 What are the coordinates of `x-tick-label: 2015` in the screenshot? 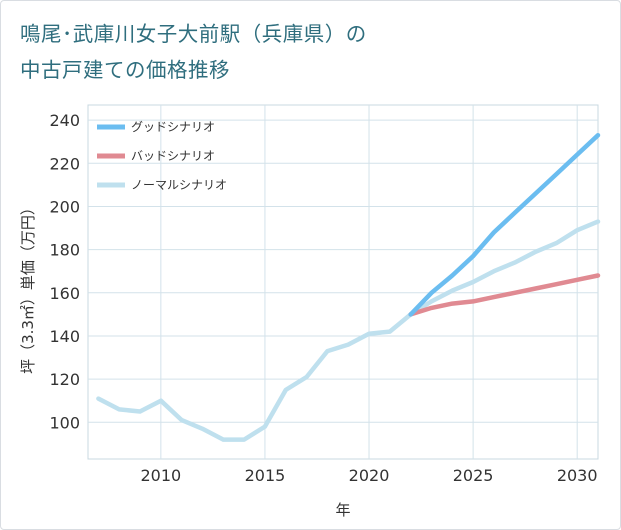 It's located at (265, 475).